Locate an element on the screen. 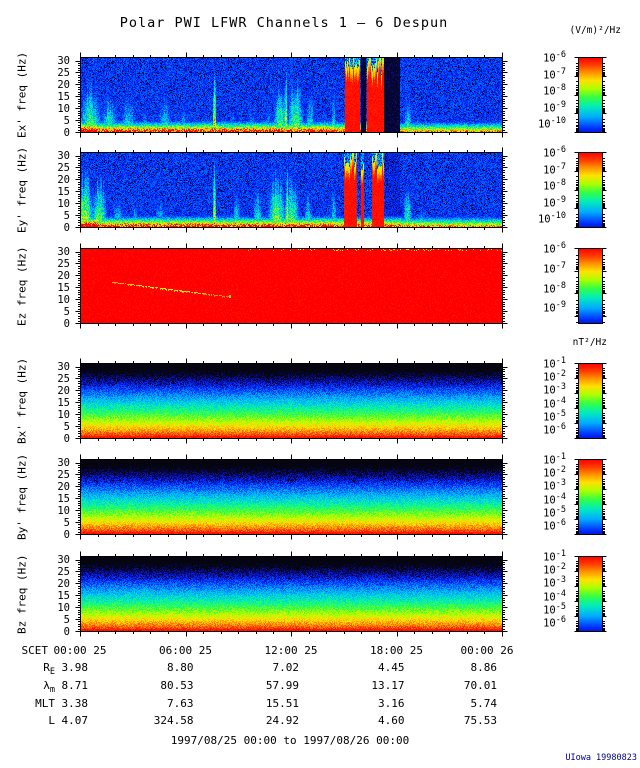 This screenshot has height=768, width=640. ephemeris-value: 7.02 is located at coordinates (286, 667).